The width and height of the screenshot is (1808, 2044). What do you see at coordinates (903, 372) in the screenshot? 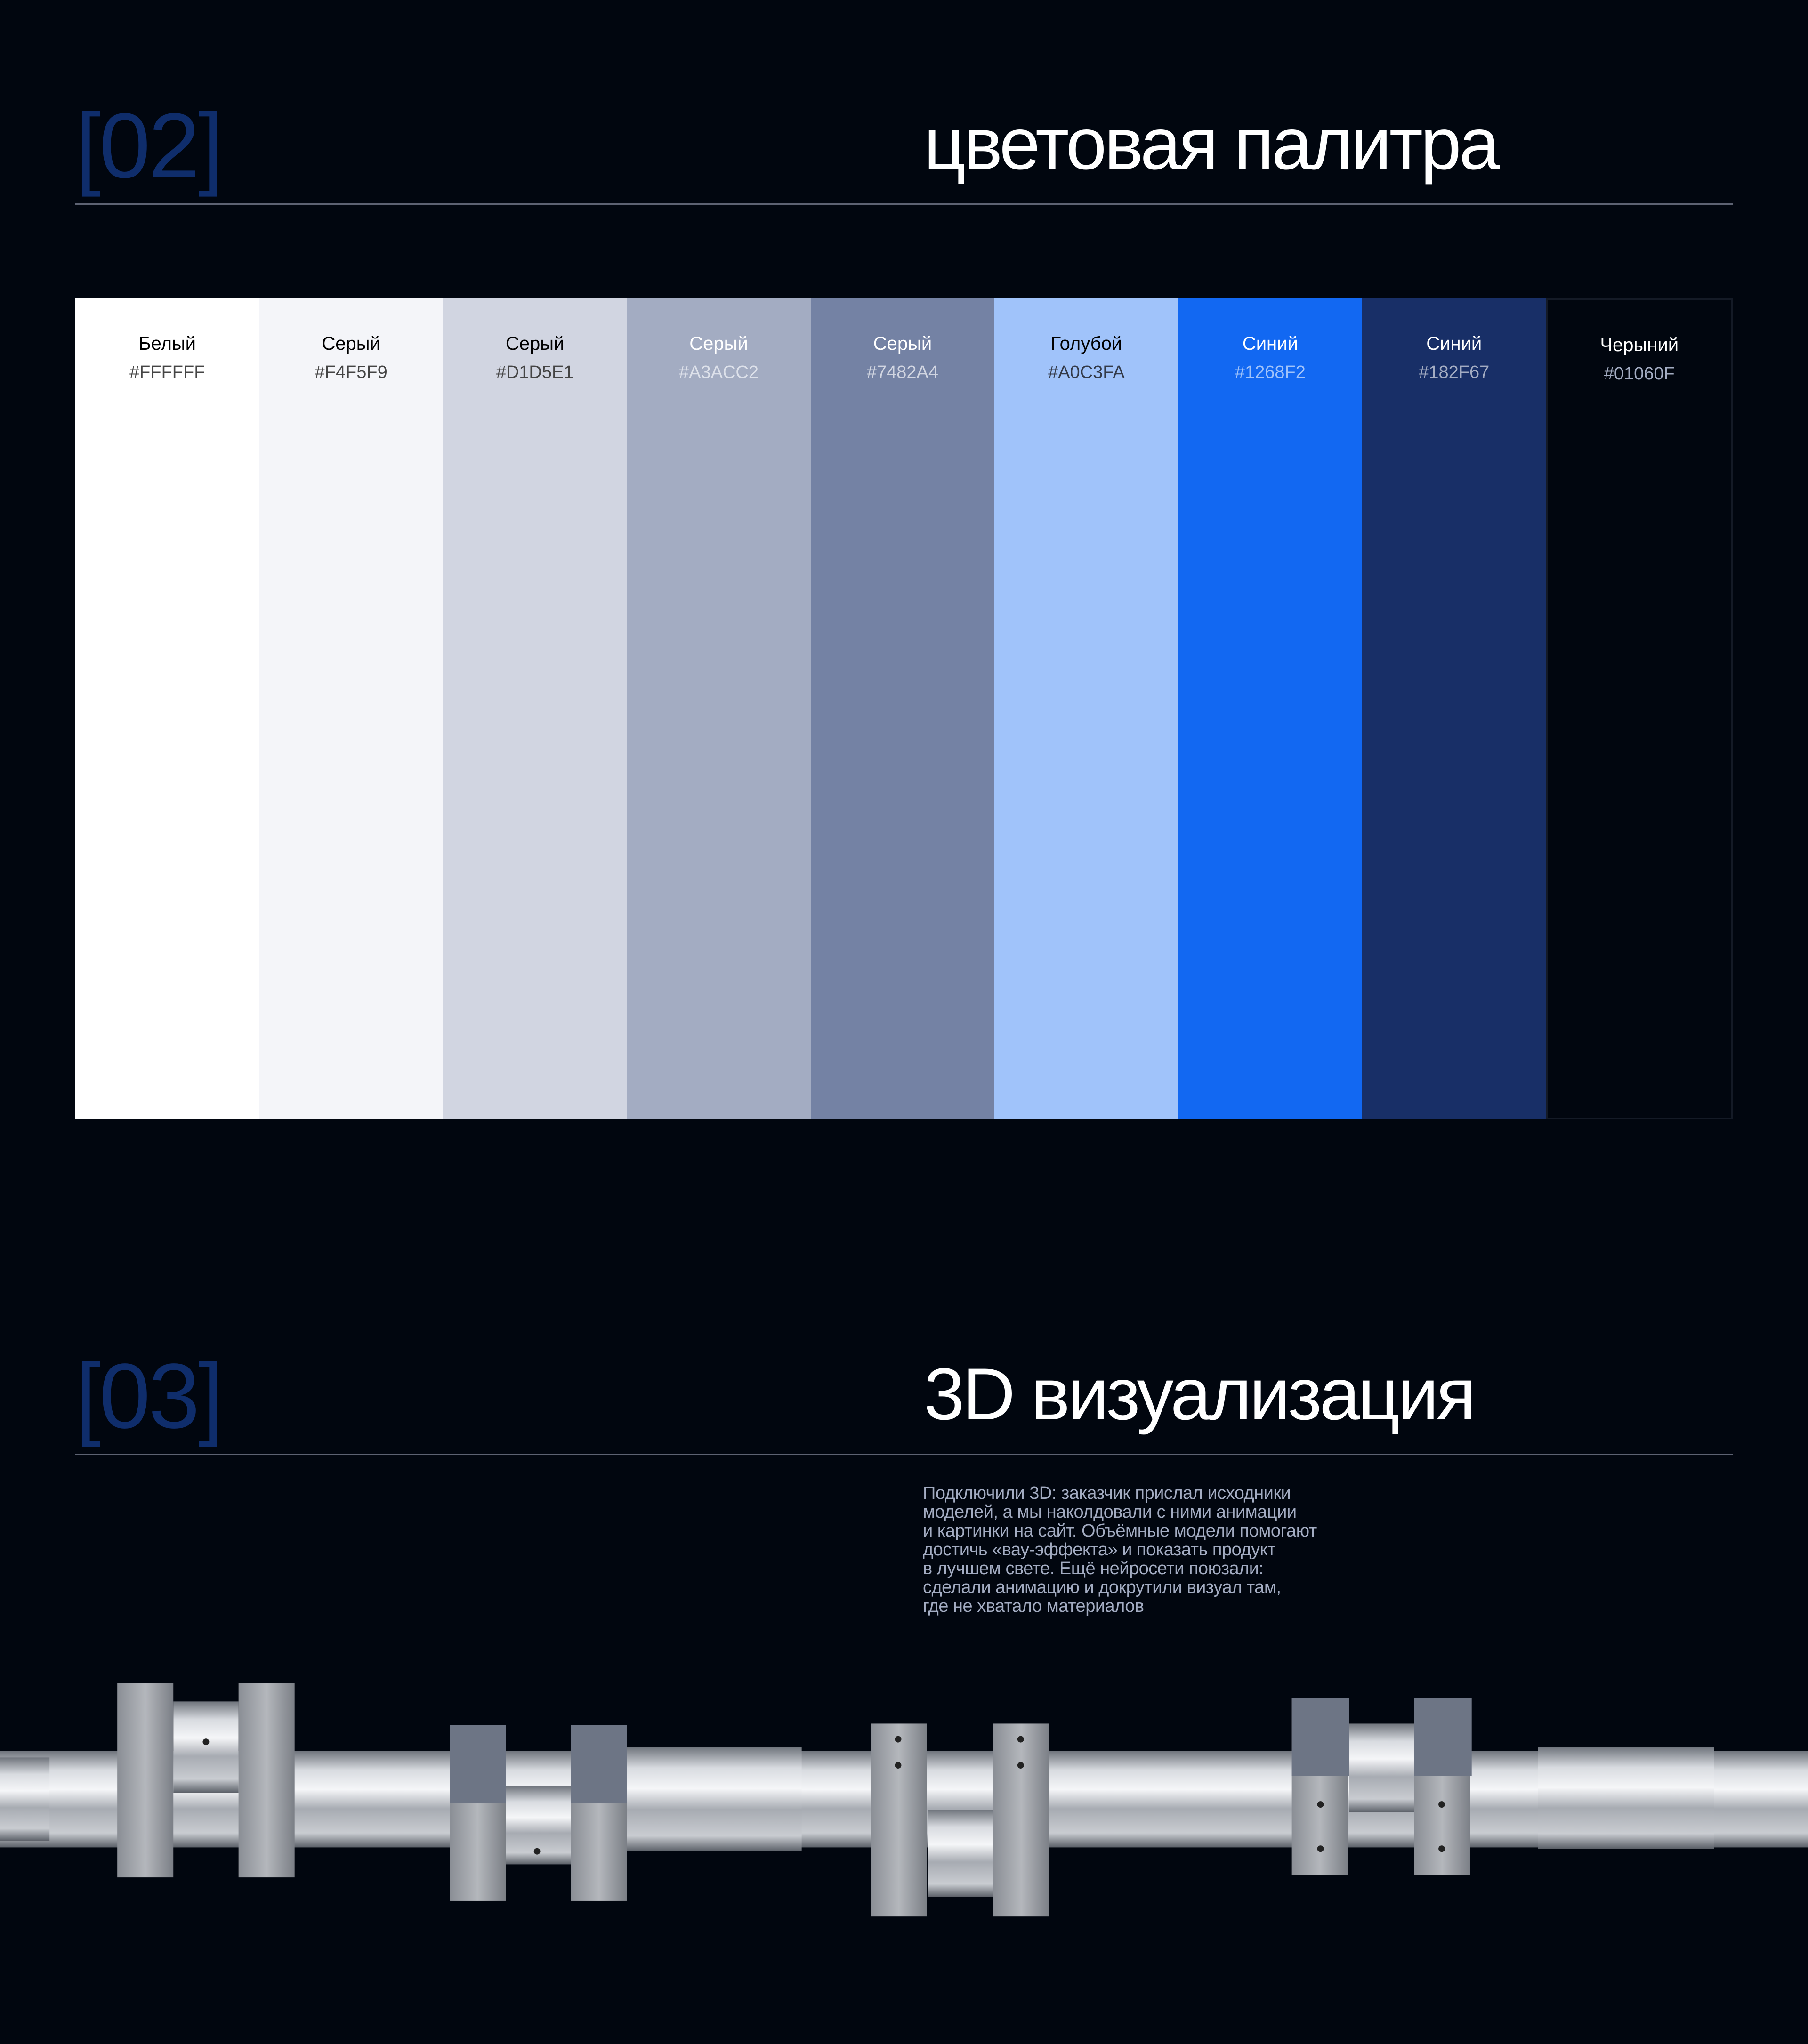
I see `swatch-hex: #7482A4` at bounding box center [903, 372].